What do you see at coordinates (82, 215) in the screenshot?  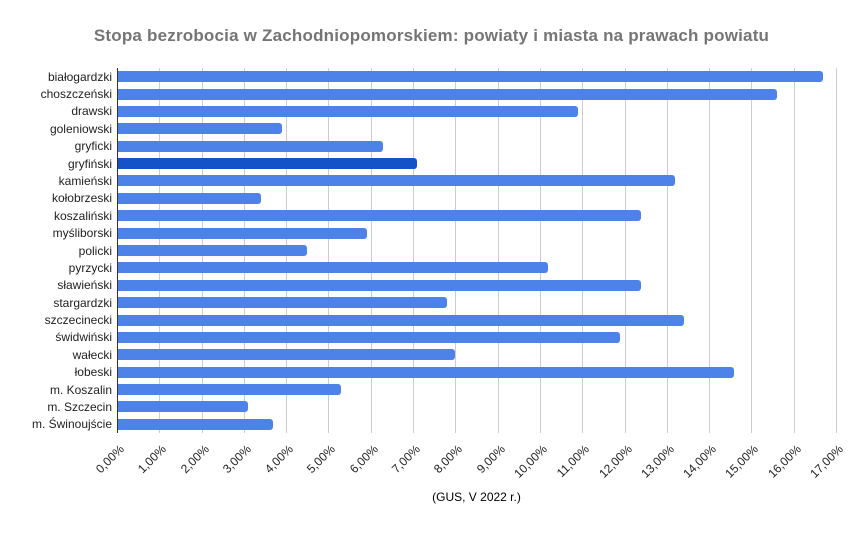 I see `category-label: koszaliński` at bounding box center [82, 215].